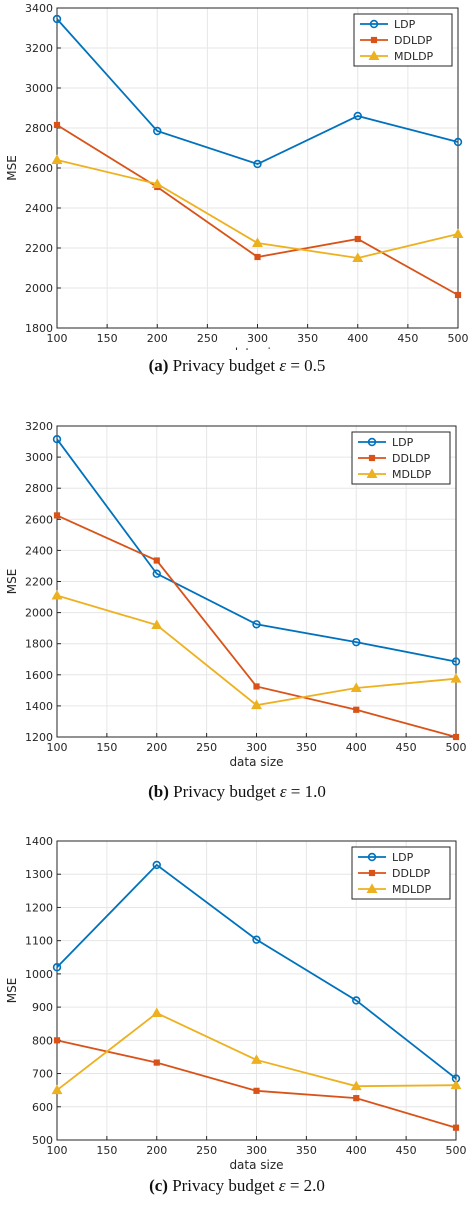 The width and height of the screenshot is (474, 1211). Describe the element at coordinates (42, 1040) in the screenshot. I see `y-tick-label: 800` at that location.